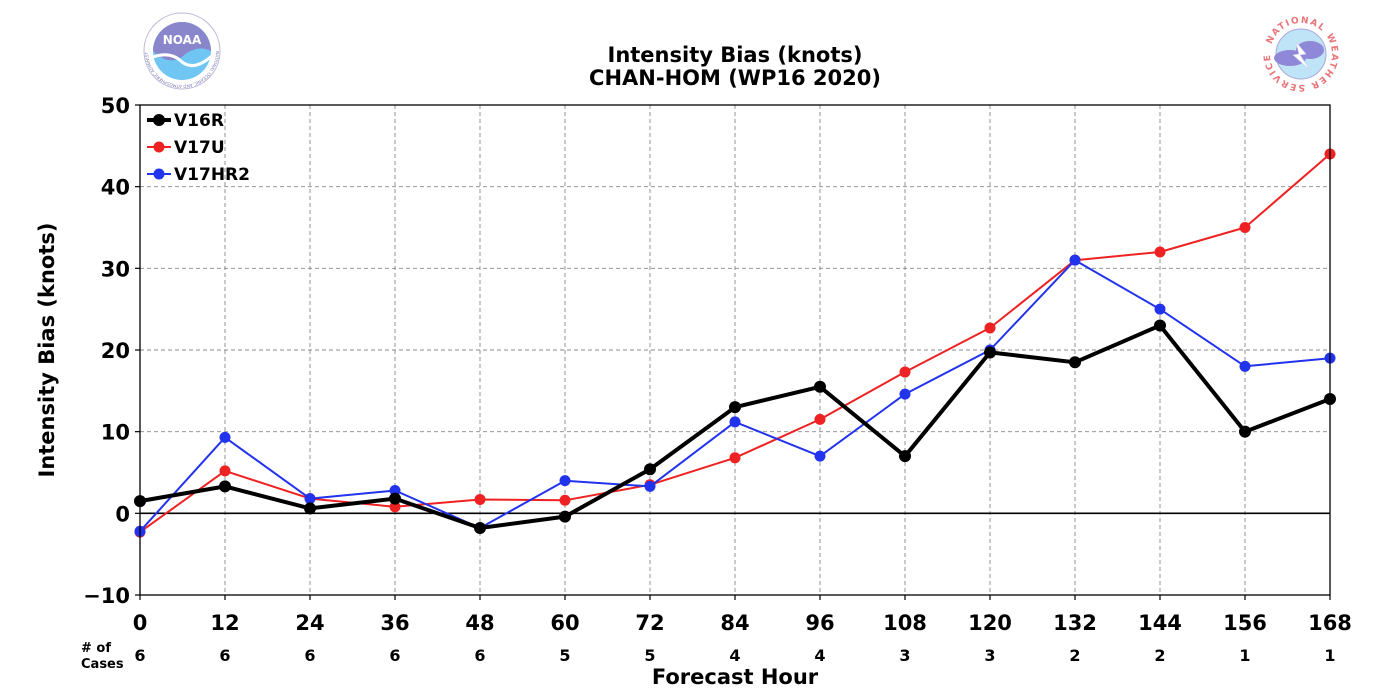 This screenshot has width=1400, height=700. What do you see at coordinates (734, 623) in the screenshot?
I see `x-tick-label: 84` at bounding box center [734, 623].